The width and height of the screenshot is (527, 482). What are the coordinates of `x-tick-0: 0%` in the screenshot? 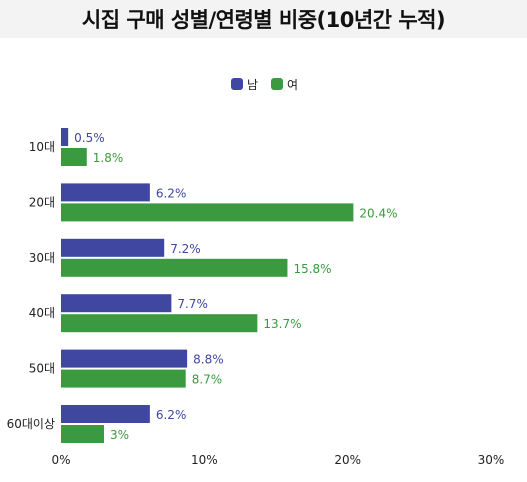 It's located at (60, 460).